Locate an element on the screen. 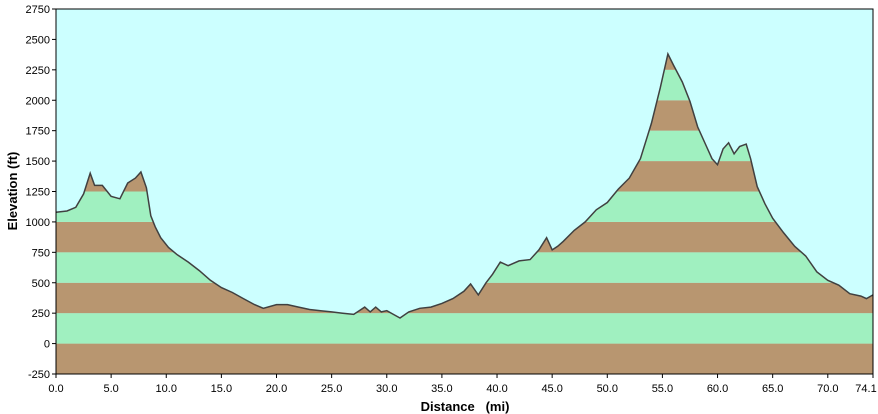 Image resolution: width=878 pixels, height=414 pixels. x-tick-label: 65.0 is located at coordinates (772, 389).